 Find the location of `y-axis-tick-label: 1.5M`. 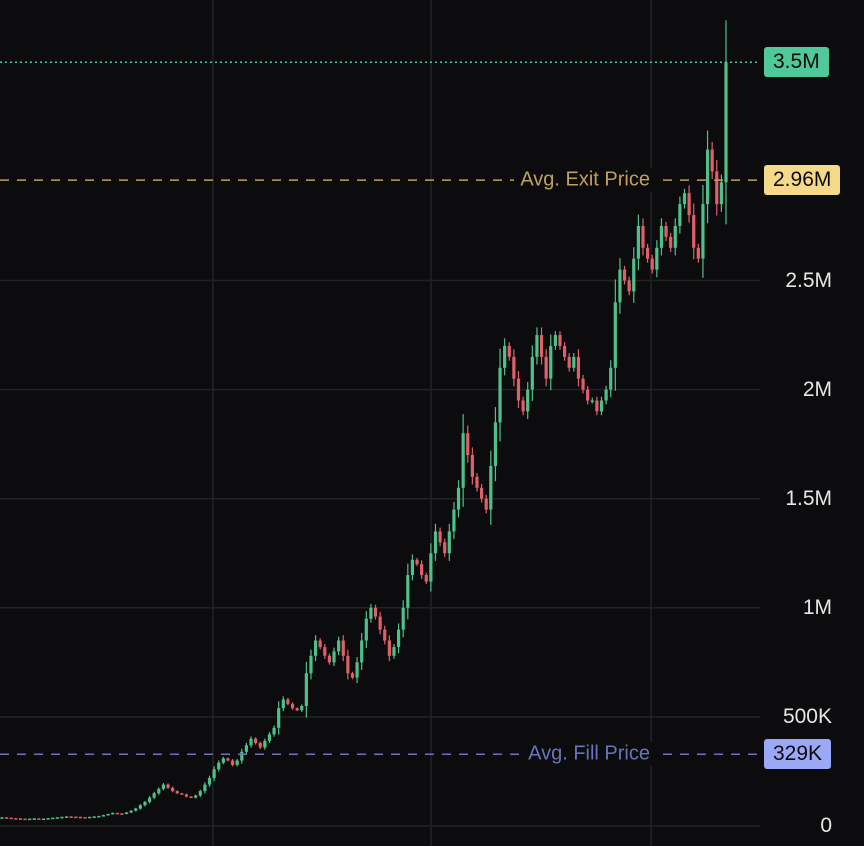

y-axis-tick-label: 1.5M is located at coordinates (808, 498).